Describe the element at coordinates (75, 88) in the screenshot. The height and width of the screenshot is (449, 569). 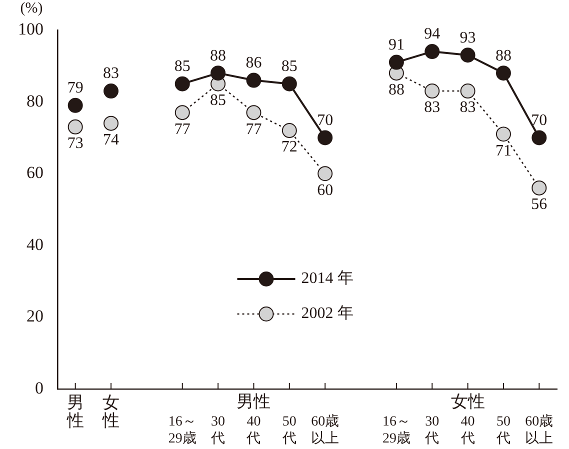
I see `data-label: 79` at that location.